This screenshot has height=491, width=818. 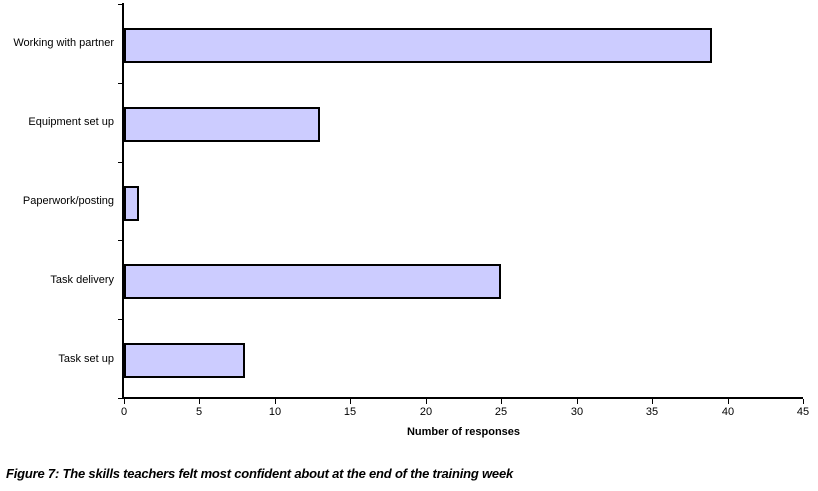 What do you see at coordinates (501, 412) in the screenshot?
I see `x-axis-tick-label: 25` at bounding box center [501, 412].